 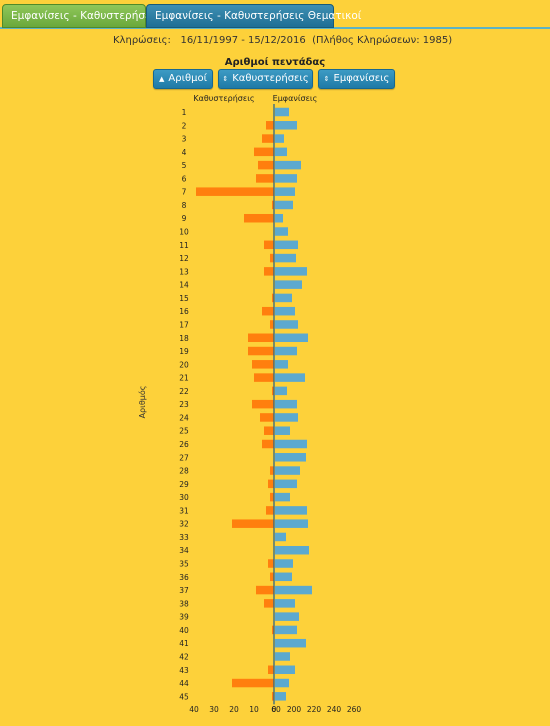 What do you see at coordinates (184, 271) in the screenshot?
I see `category-label: 13` at bounding box center [184, 271].